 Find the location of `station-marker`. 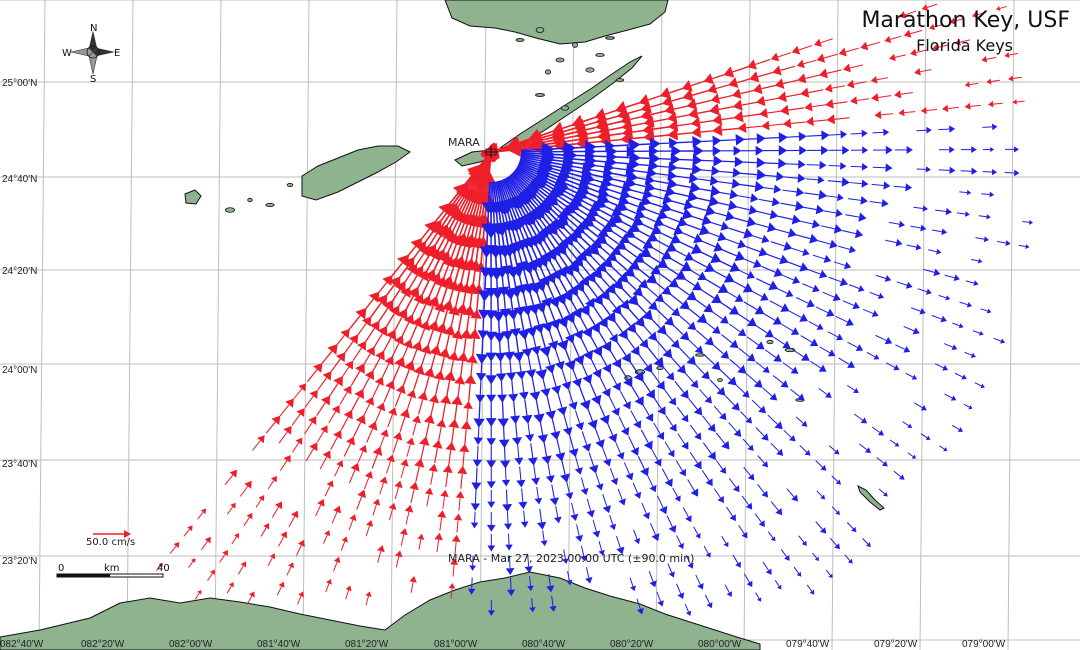

station-marker is located at coordinates (491, 152).